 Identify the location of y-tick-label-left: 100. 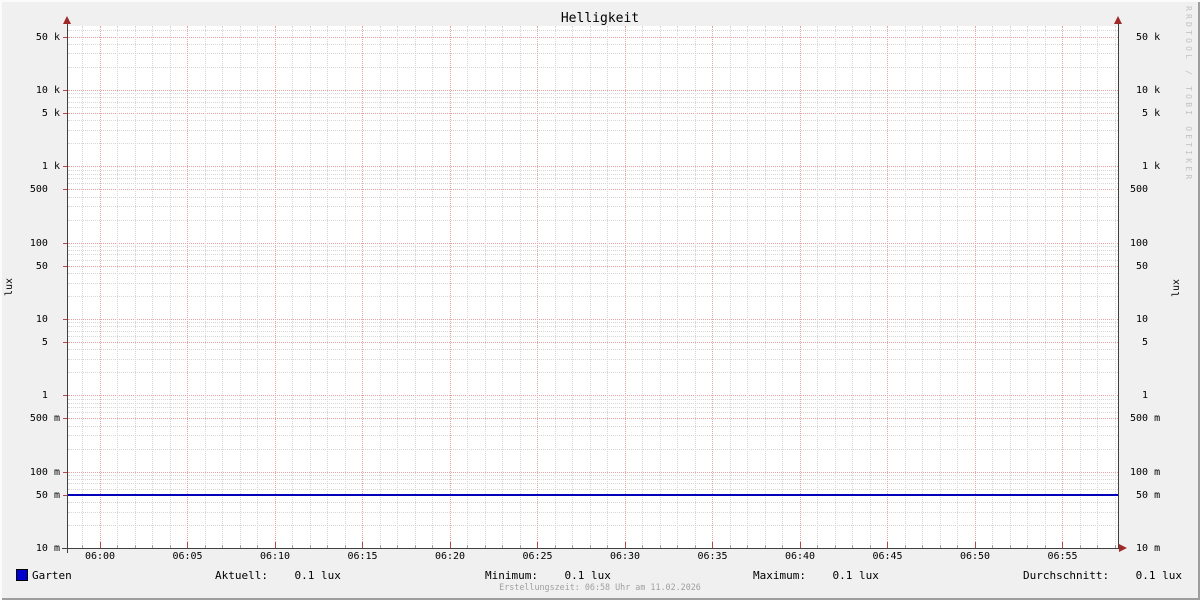
(44, 243).